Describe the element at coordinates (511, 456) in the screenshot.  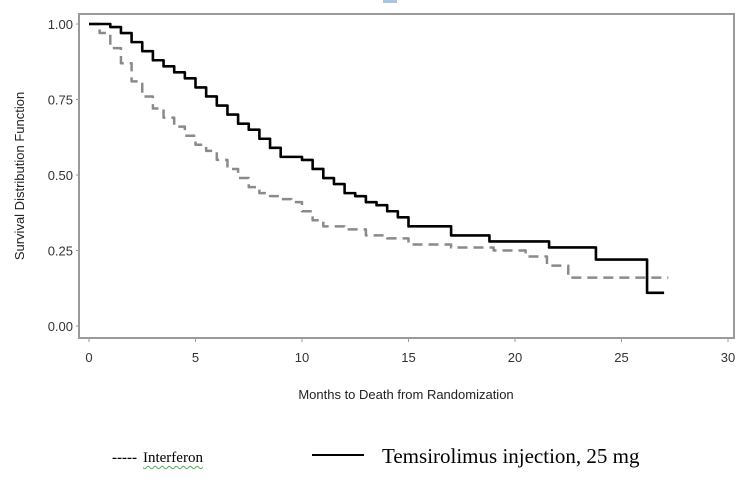
I see `legend-label-temsirolimus: Temsirolimus injection, 25 mg` at that location.